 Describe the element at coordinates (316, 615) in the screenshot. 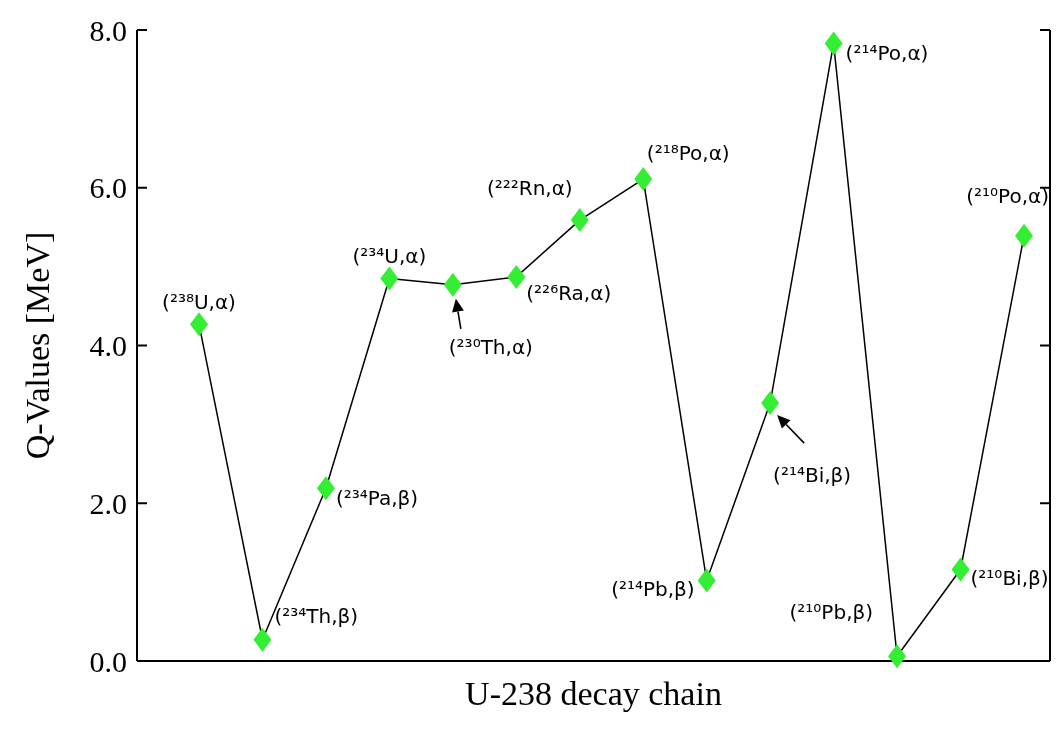

I see `data-label: (²³⁴Th,β)` at that location.